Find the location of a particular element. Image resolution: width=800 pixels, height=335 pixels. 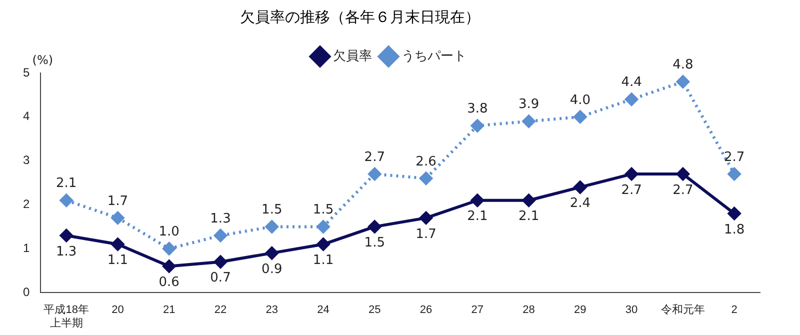

chart-title: 欠員率の推移（各年６月末日現在） is located at coordinates (360, 17).